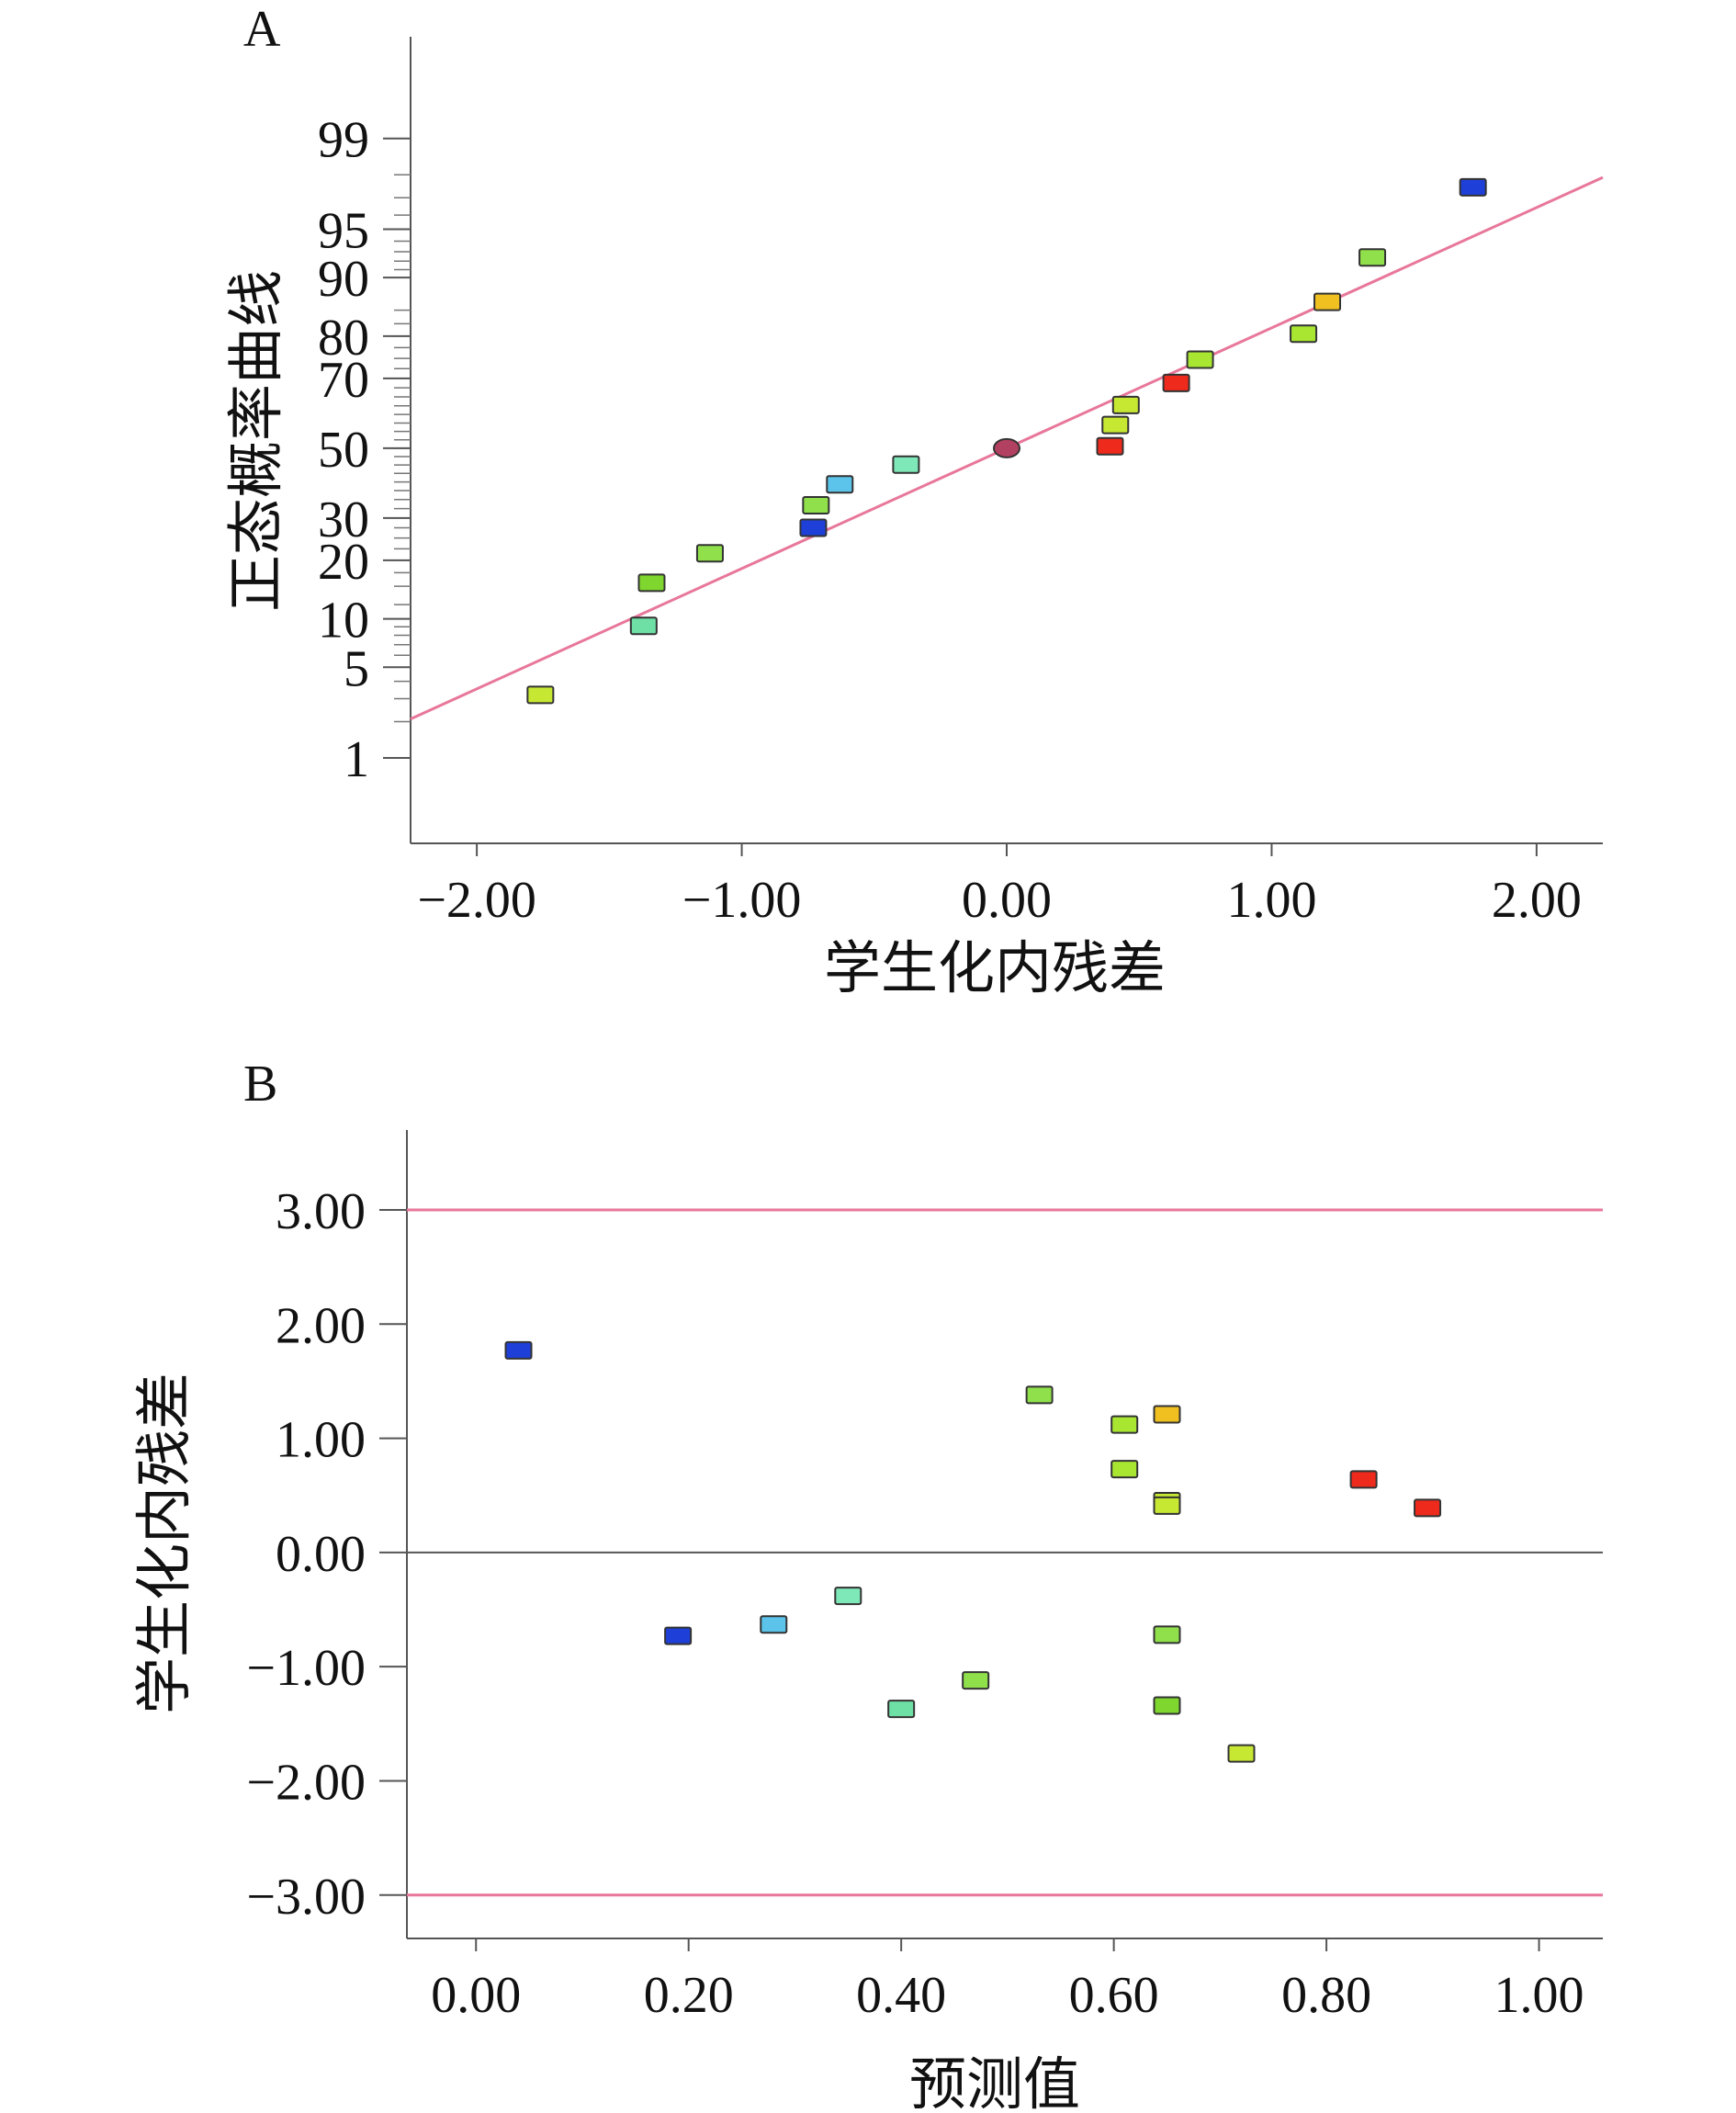 The width and height of the screenshot is (1736, 2113). What do you see at coordinates (356, 759) in the screenshot?
I see `panel-a-y-tick-label: 1` at bounding box center [356, 759].